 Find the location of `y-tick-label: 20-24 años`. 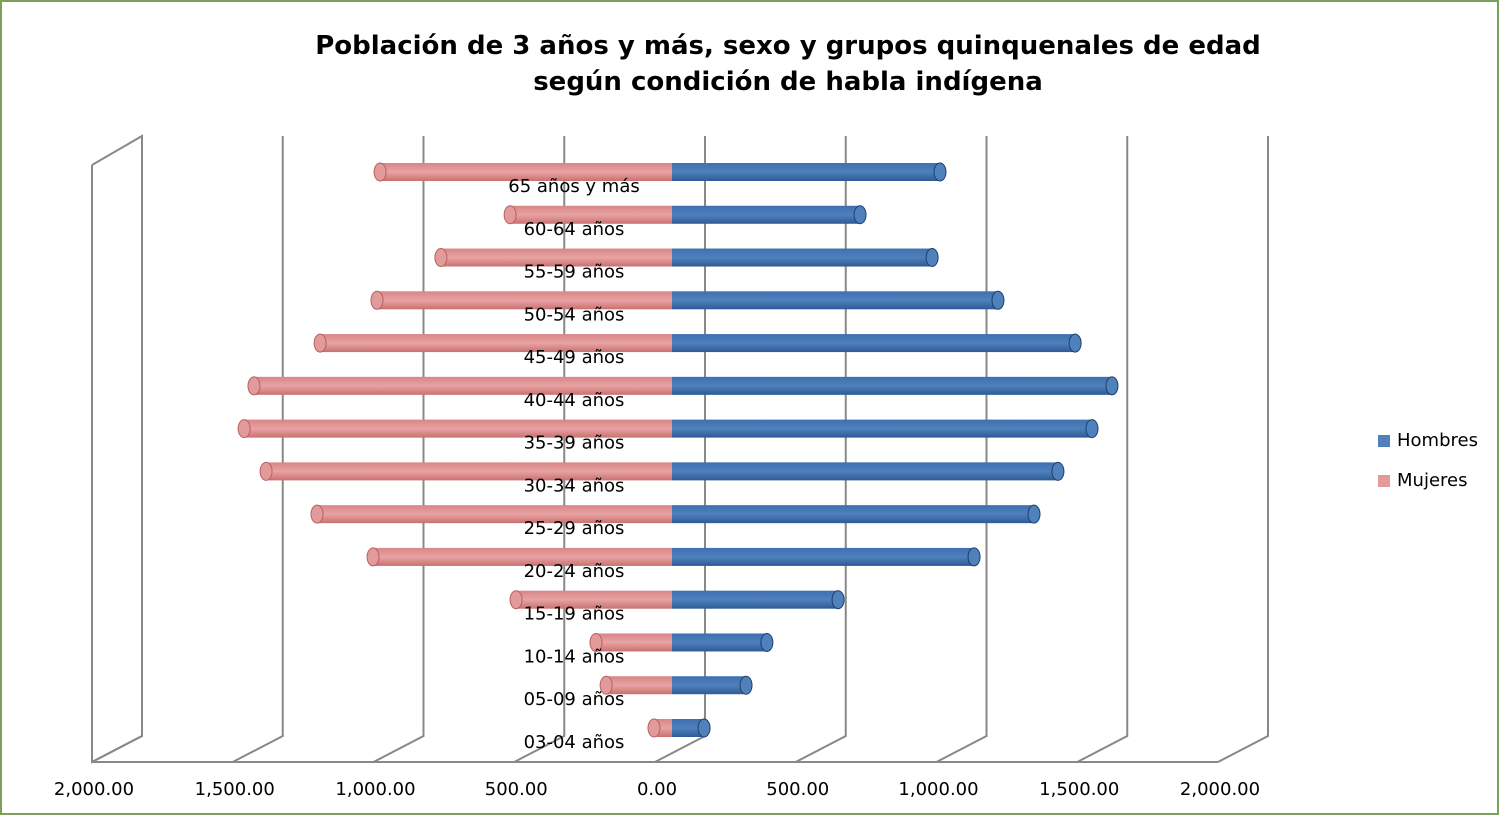

y-tick-label: 20-24 años is located at coordinates (574, 571).